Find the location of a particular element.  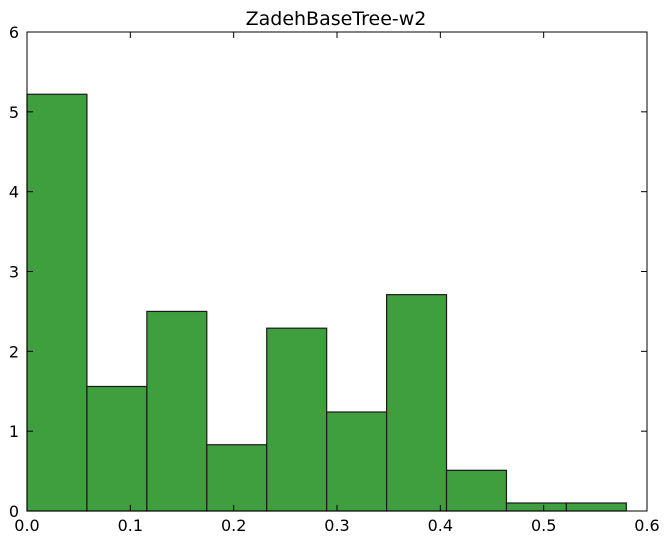

chart-title: ZadehBaseTree-w2 is located at coordinates (336, 19).